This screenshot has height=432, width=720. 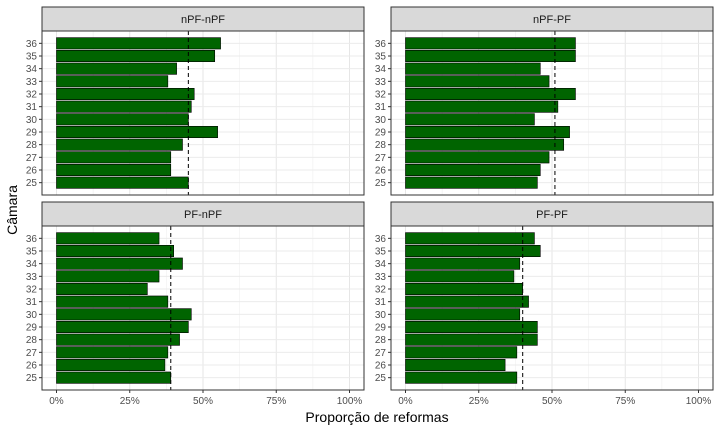 I want to click on facet-strip-title: PF-PF, so click(x=552, y=215).